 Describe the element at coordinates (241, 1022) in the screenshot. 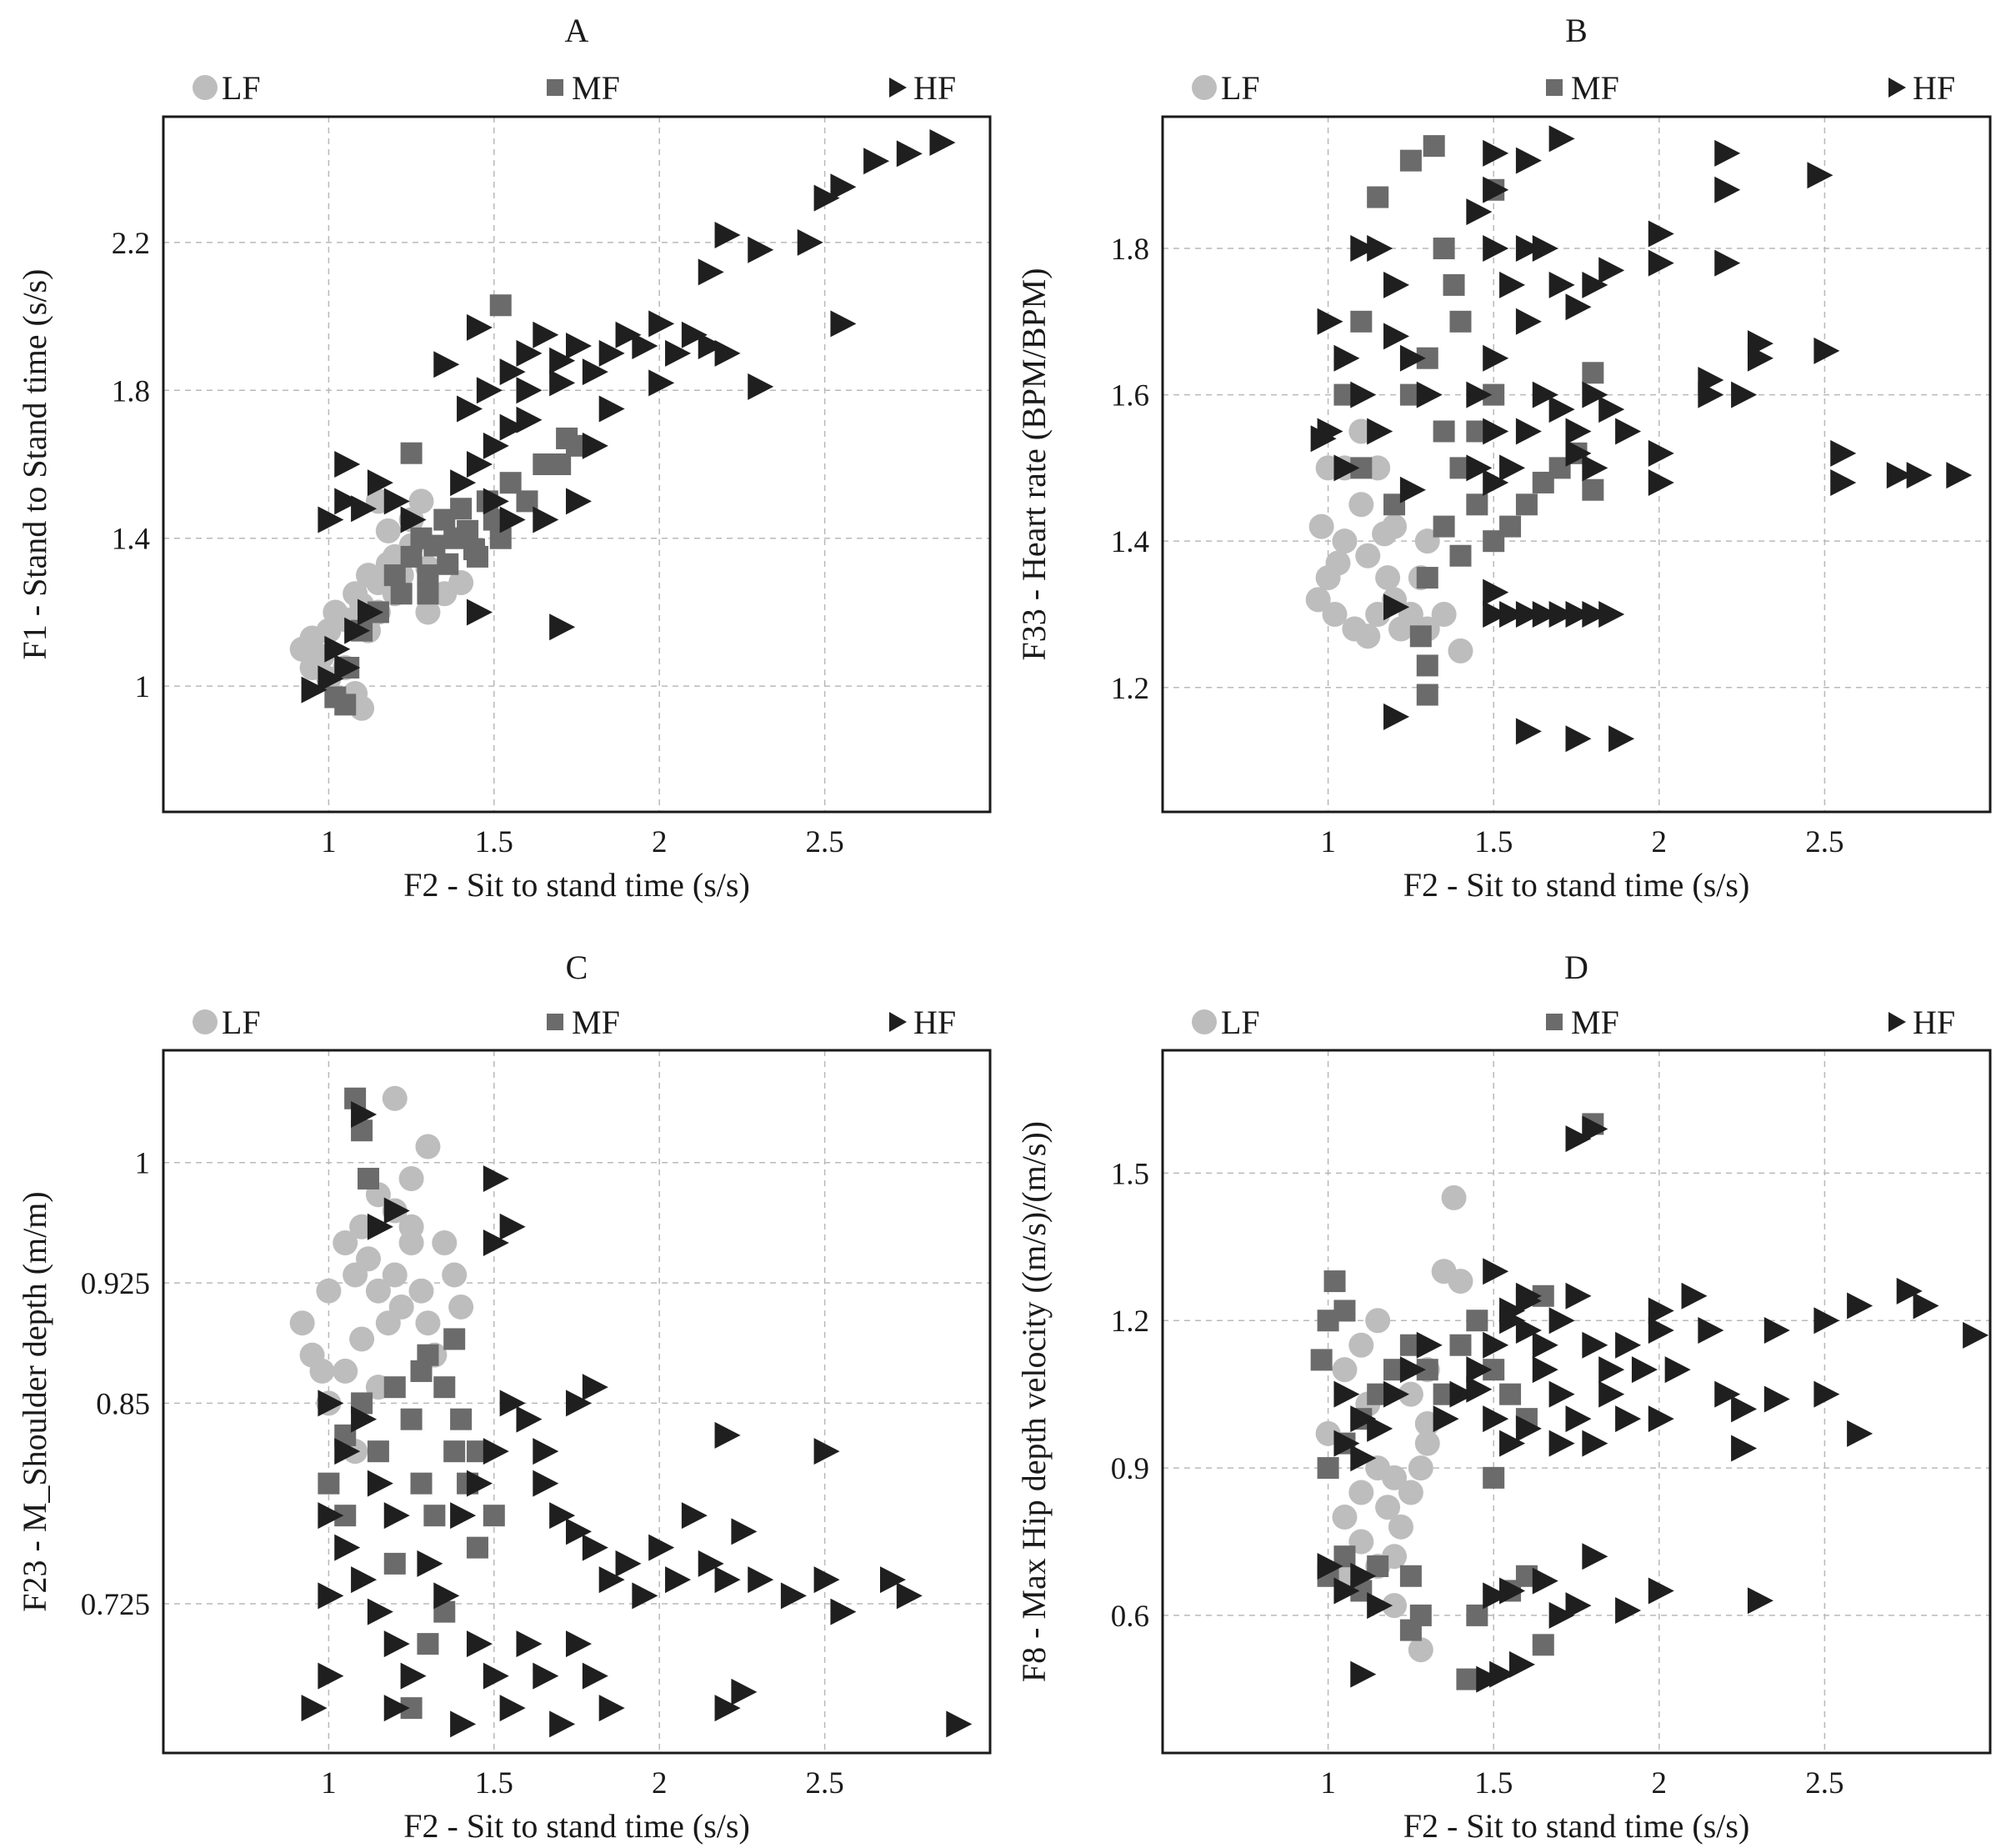

I see `legend-label: LF` at that location.